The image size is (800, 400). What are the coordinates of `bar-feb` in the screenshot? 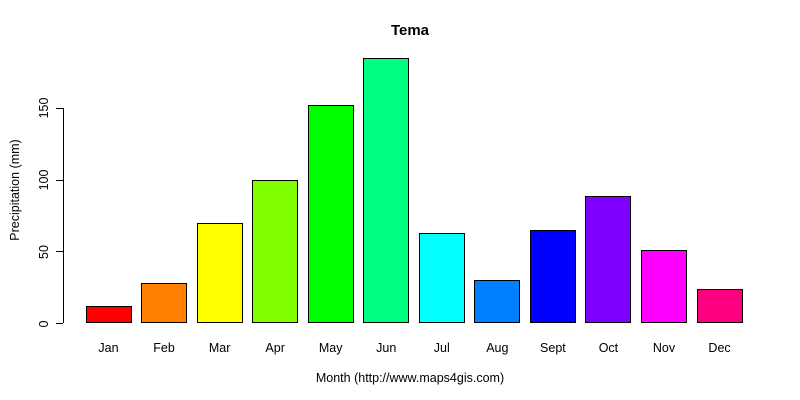 It's located at (164, 303).